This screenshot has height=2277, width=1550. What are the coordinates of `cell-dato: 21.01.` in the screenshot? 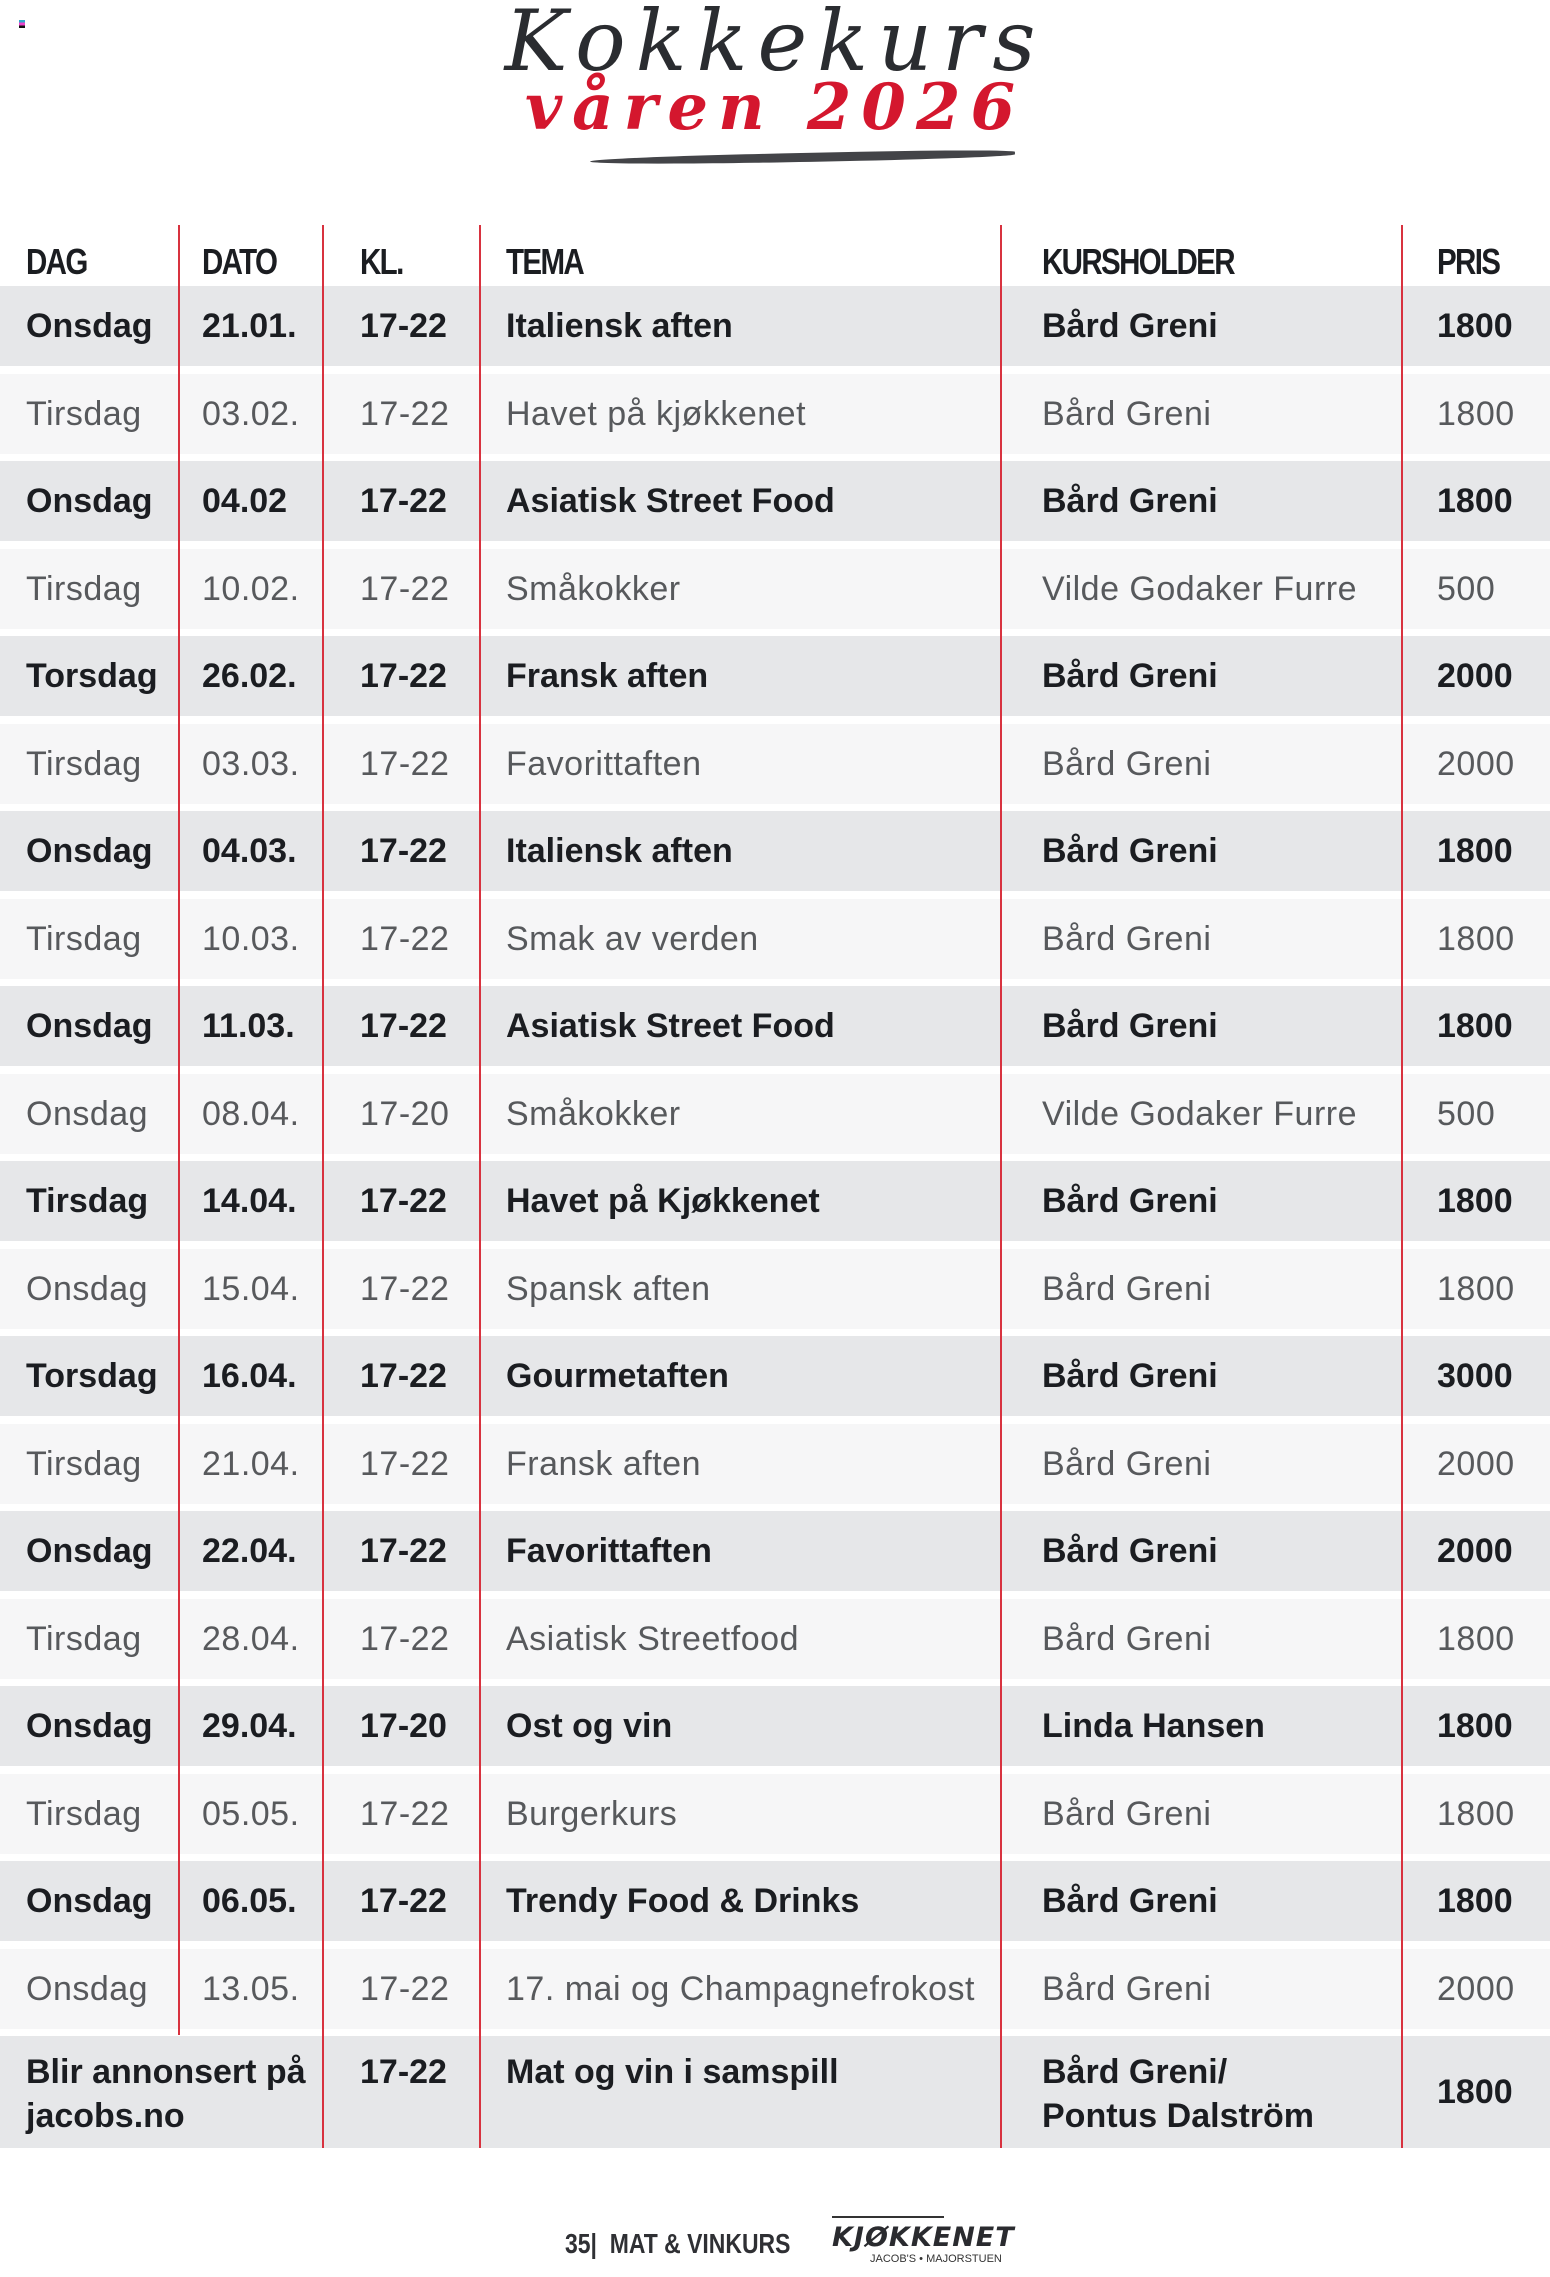 It's located at (249, 326).